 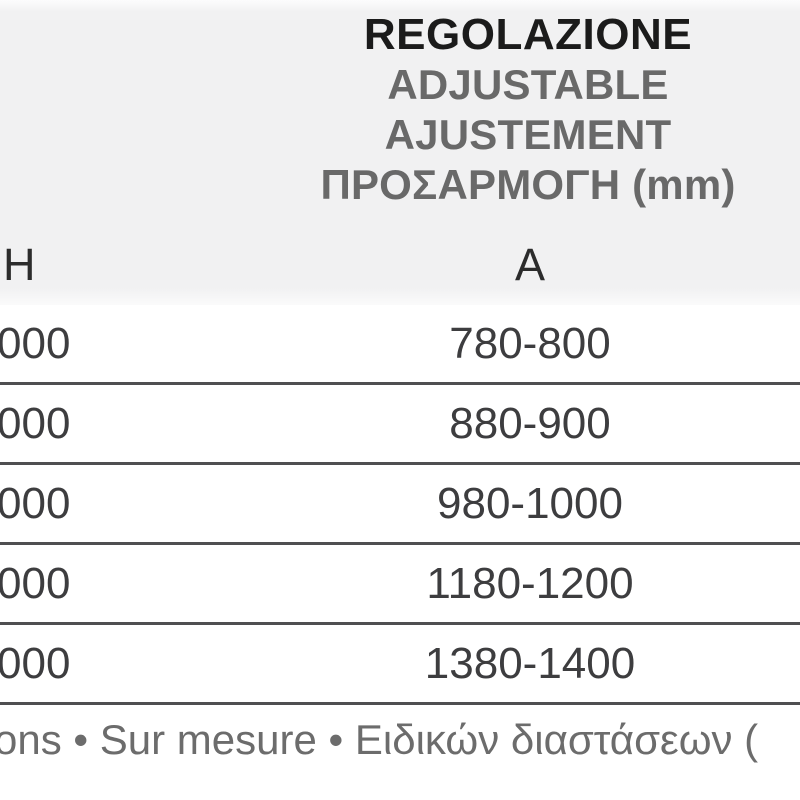 What do you see at coordinates (400, 425) in the screenshot?
I see `table-row: 000 880-900` at bounding box center [400, 425].